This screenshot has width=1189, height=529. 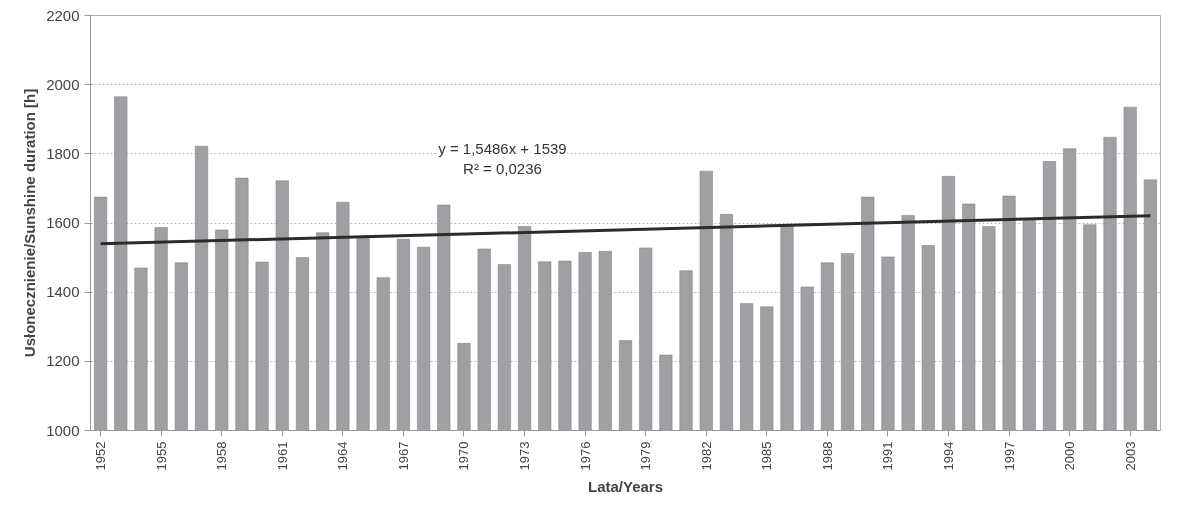 What do you see at coordinates (1009, 456) in the screenshot?
I see `x-tick-label: 1997` at bounding box center [1009, 456].